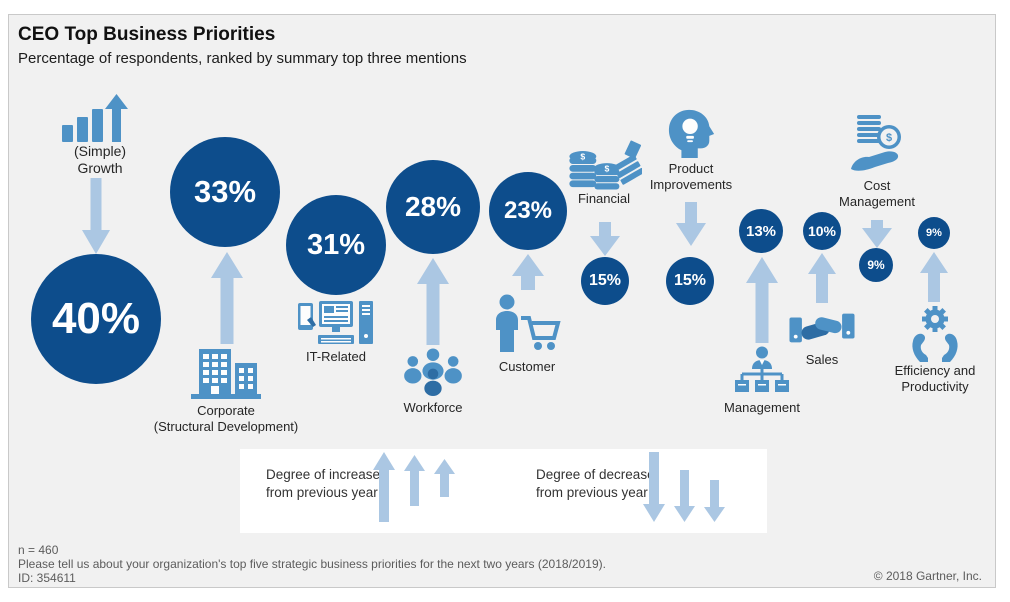  What do you see at coordinates (684, 496) in the screenshot?
I see `legend-decrease-medium-arrow-icon` at bounding box center [684, 496].